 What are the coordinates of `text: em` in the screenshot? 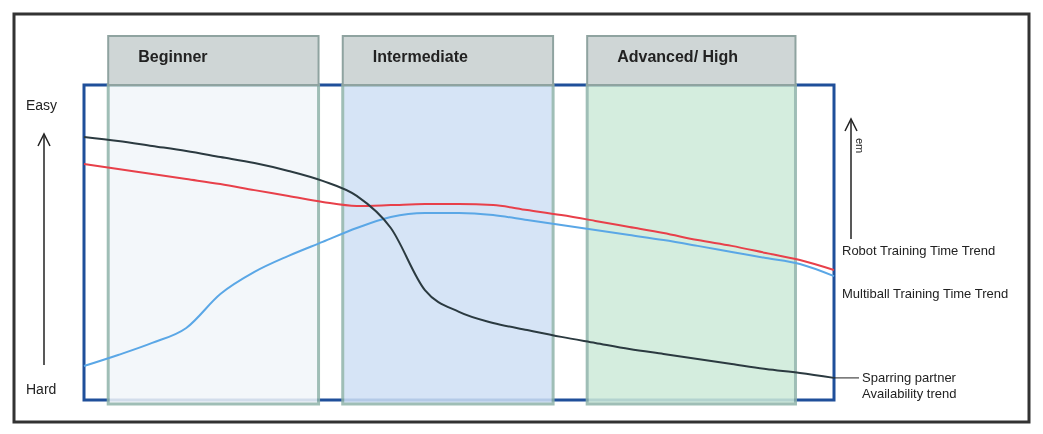 It's located at (860, 146).